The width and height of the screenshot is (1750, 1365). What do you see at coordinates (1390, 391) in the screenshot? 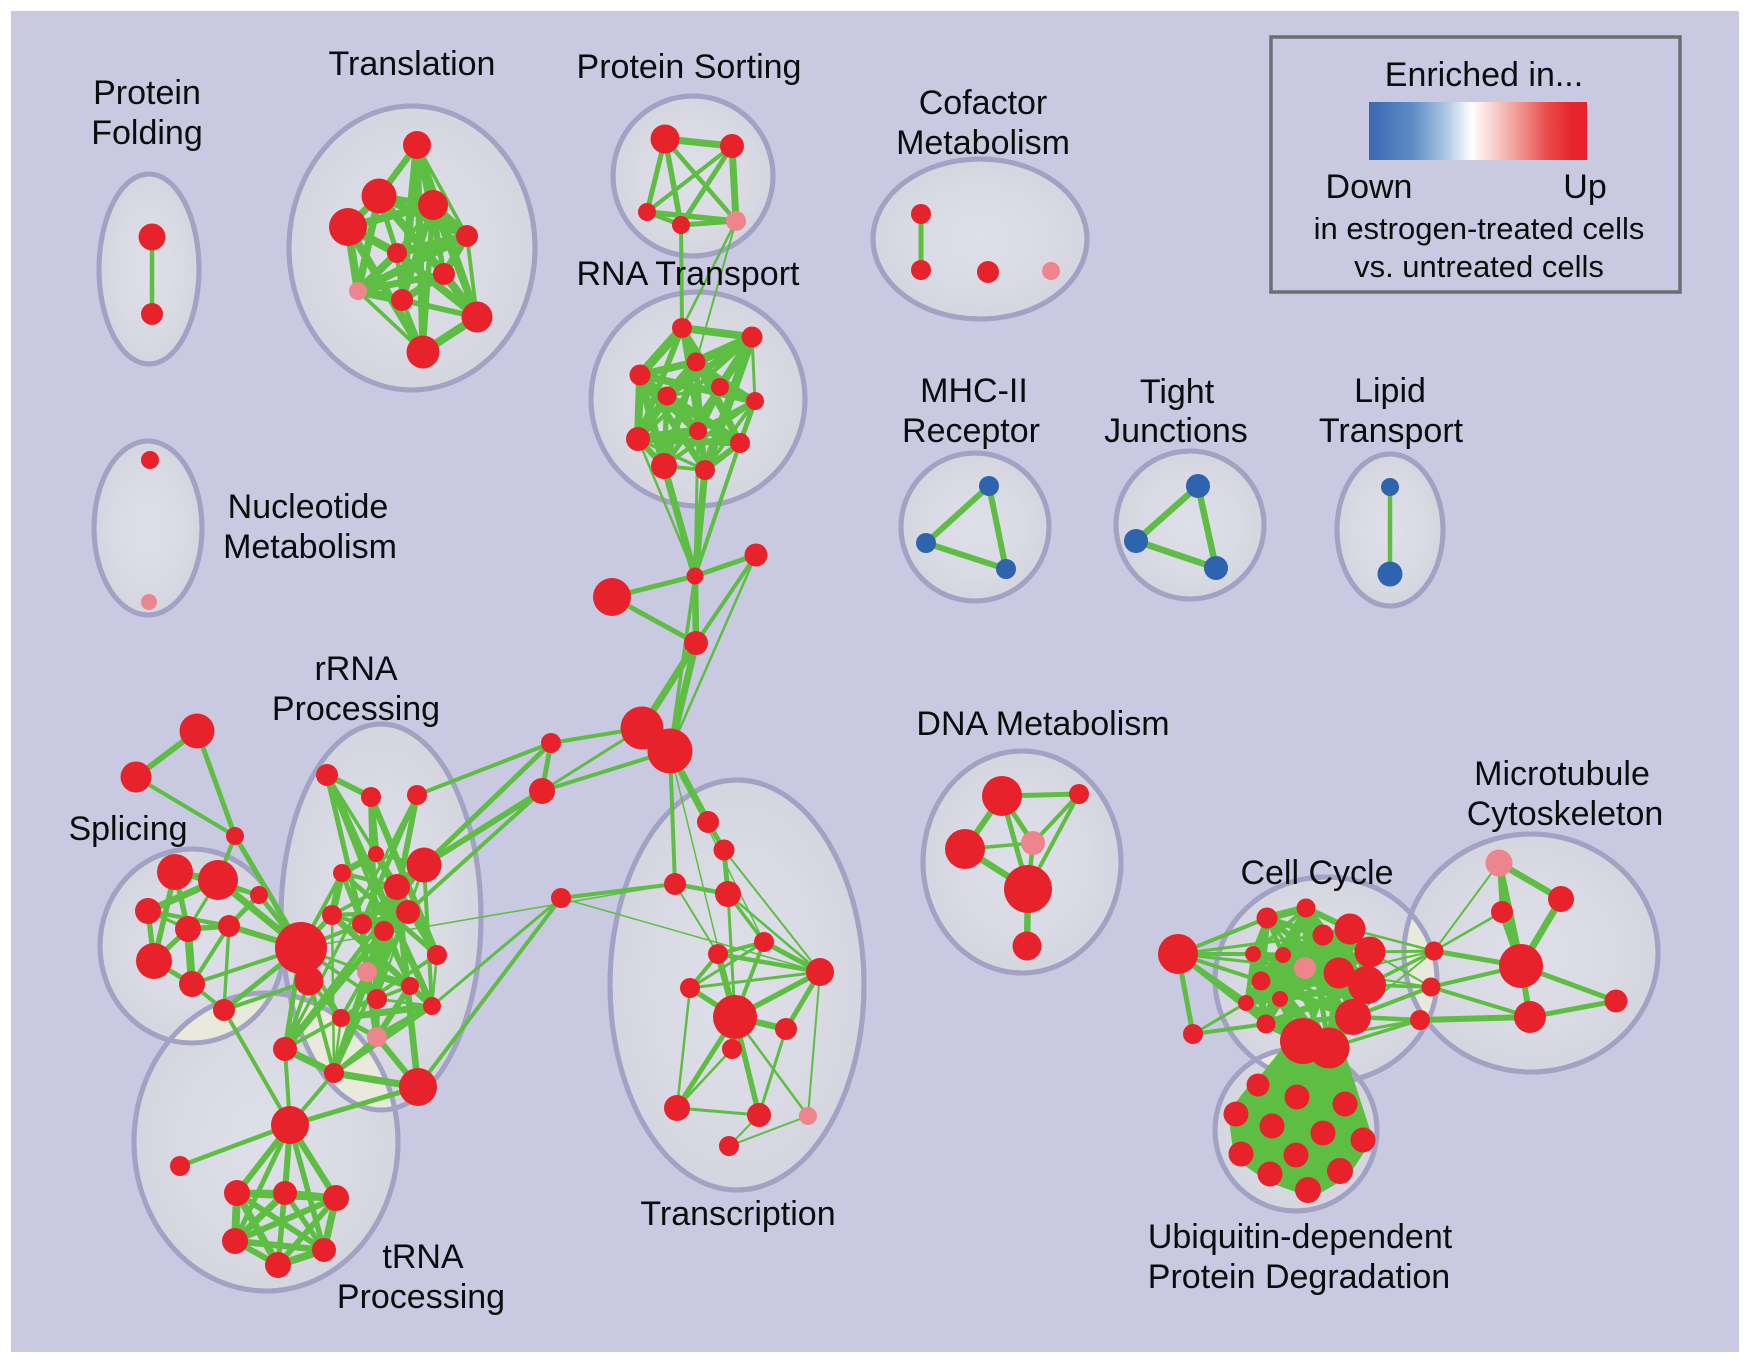
I see `svg-text: Lipid` at bounding box center [1390, 391].